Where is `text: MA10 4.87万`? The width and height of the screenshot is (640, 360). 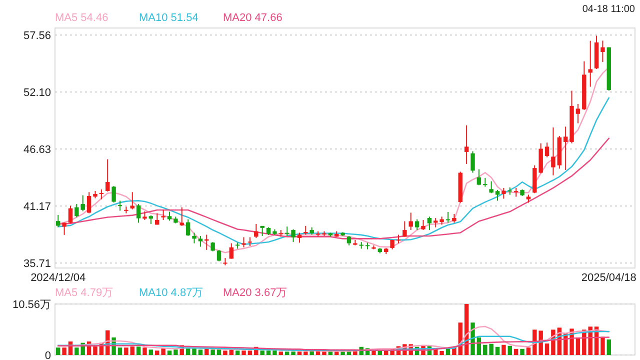 text: MA10 4.87万 is located at coordinates (171, 293).